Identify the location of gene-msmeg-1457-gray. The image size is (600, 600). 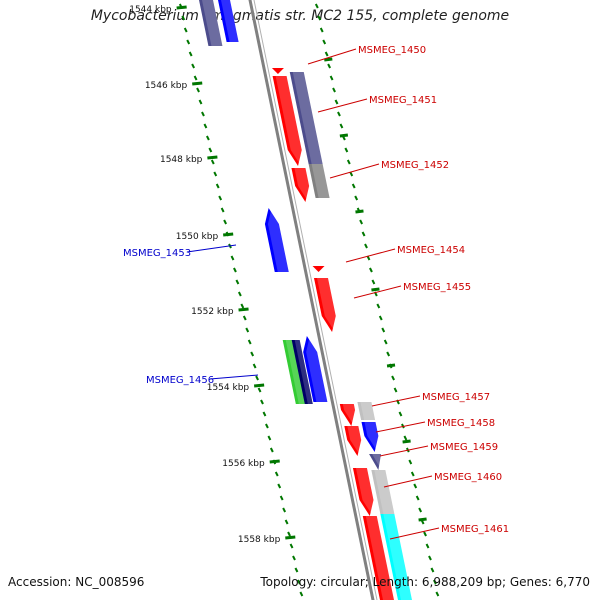
(366, 411).